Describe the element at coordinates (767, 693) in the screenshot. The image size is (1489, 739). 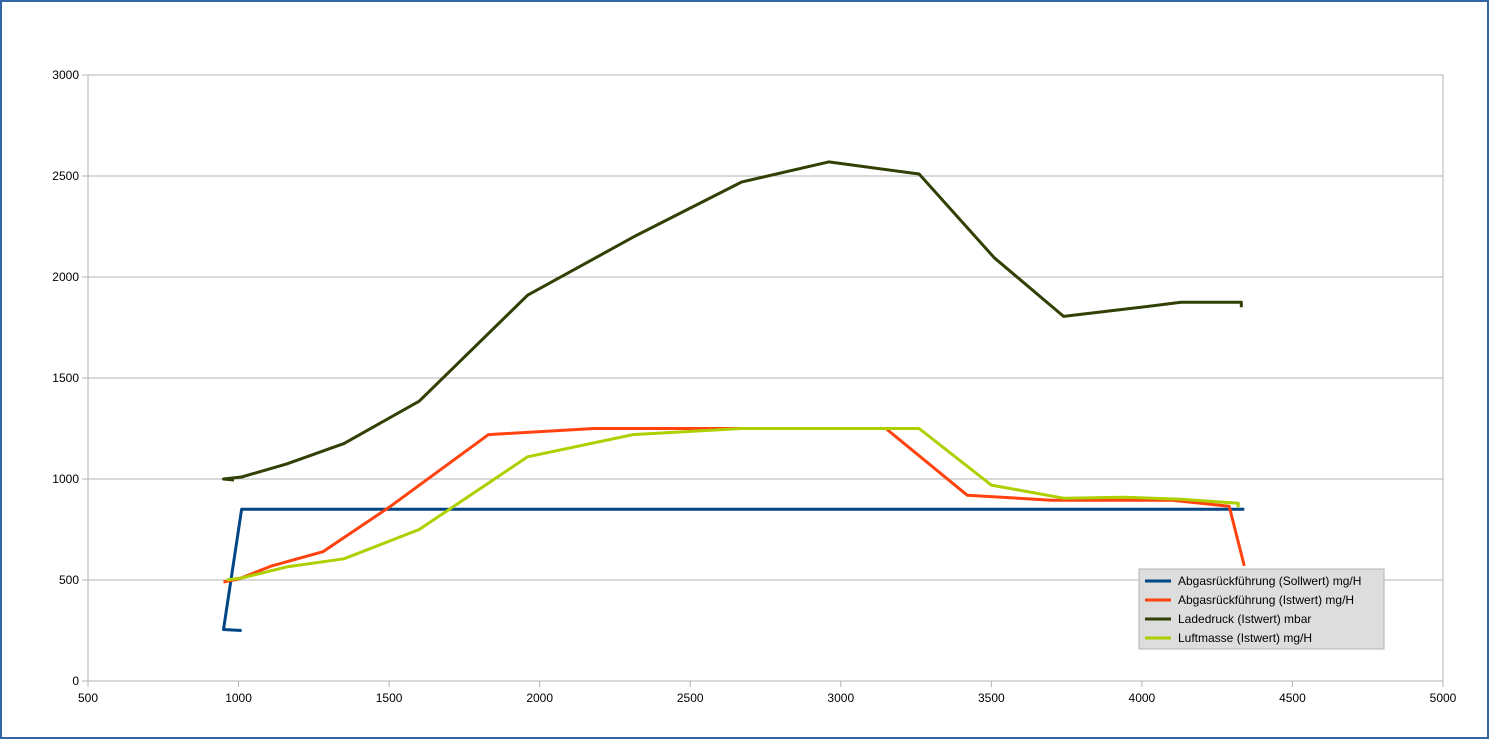
I see `x-axis-ticks: 500 1000 1500 2000 2500 3000 3500 4000 4500 5000` at that location.